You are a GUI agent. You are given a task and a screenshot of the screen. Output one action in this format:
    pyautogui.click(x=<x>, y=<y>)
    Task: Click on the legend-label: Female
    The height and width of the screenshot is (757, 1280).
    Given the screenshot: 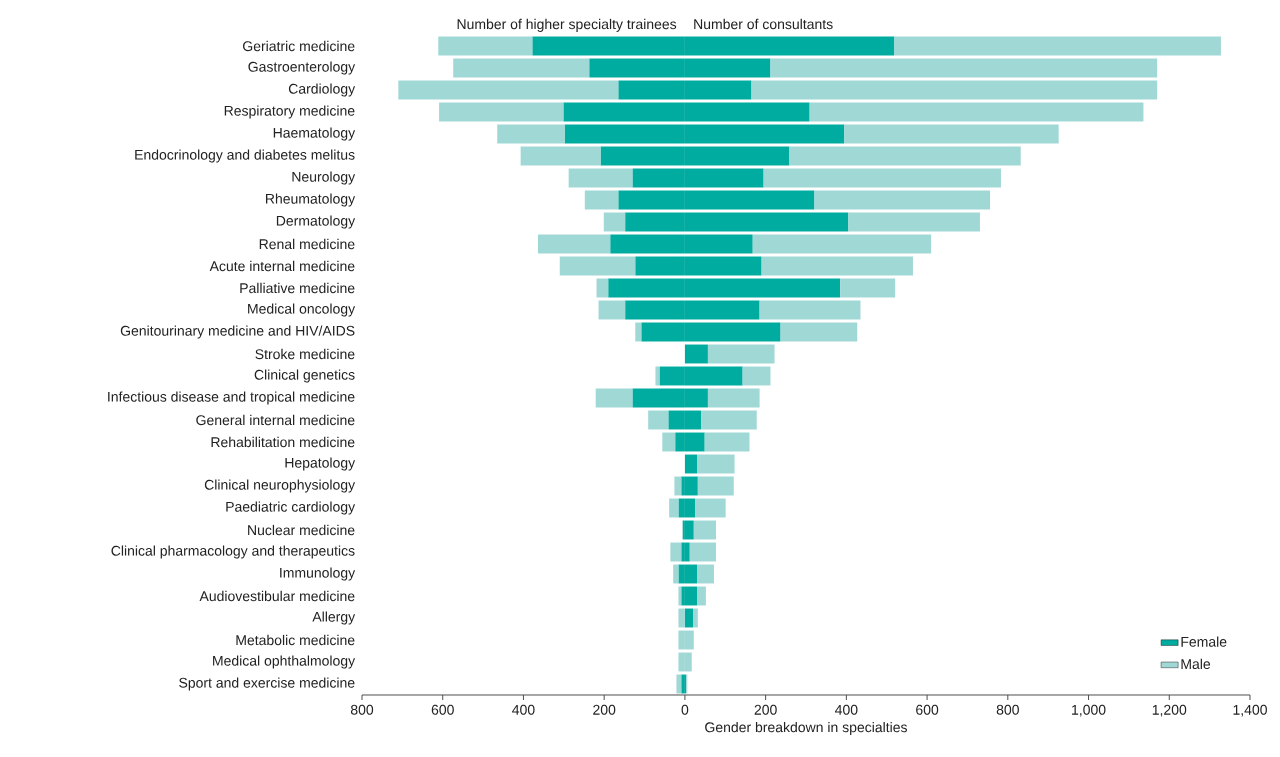 What is the action you would take?
    pyautogui.click(x=1204, y=641)
    